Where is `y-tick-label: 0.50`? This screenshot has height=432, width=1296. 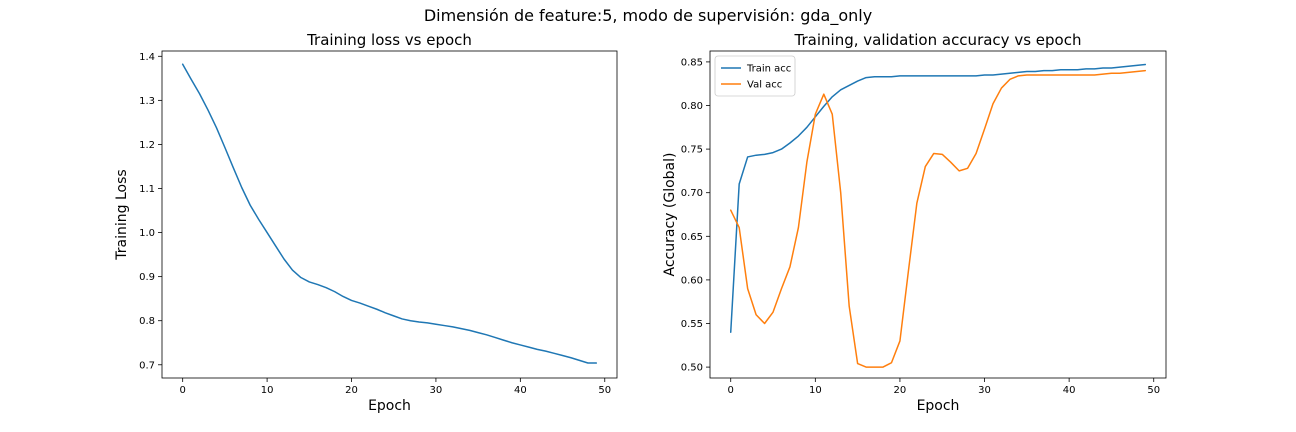
y-tick-label: 0.50 is located at coordinates (692, 368).